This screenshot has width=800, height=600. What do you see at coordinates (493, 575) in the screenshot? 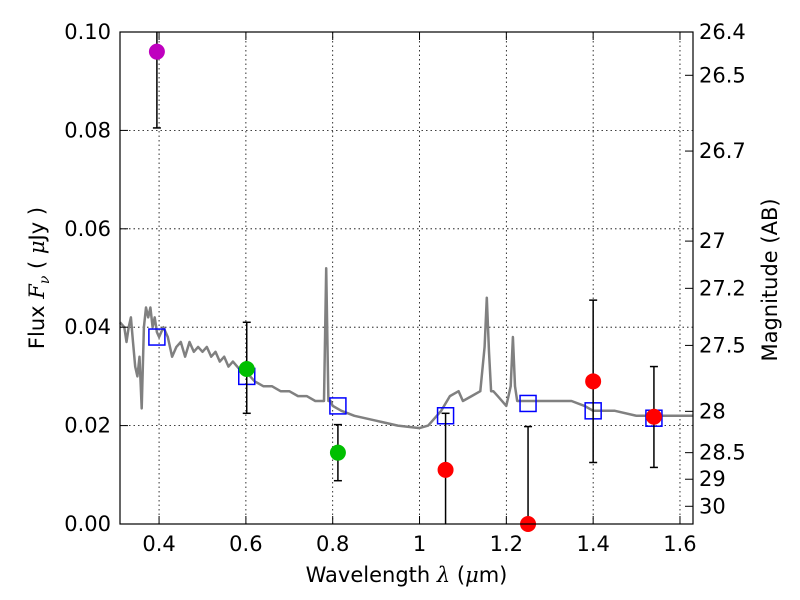
I see `x-axis-label-unit: m)` at bounding box center [493, 575].